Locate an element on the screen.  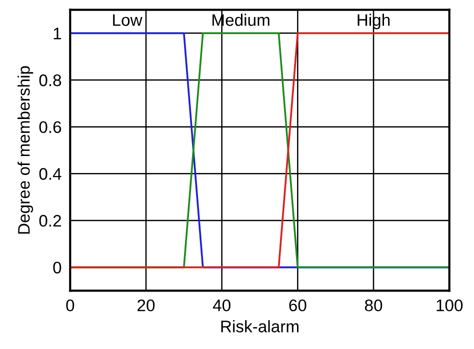
x-tick-label: 0 is located at coordinates (70, 305).